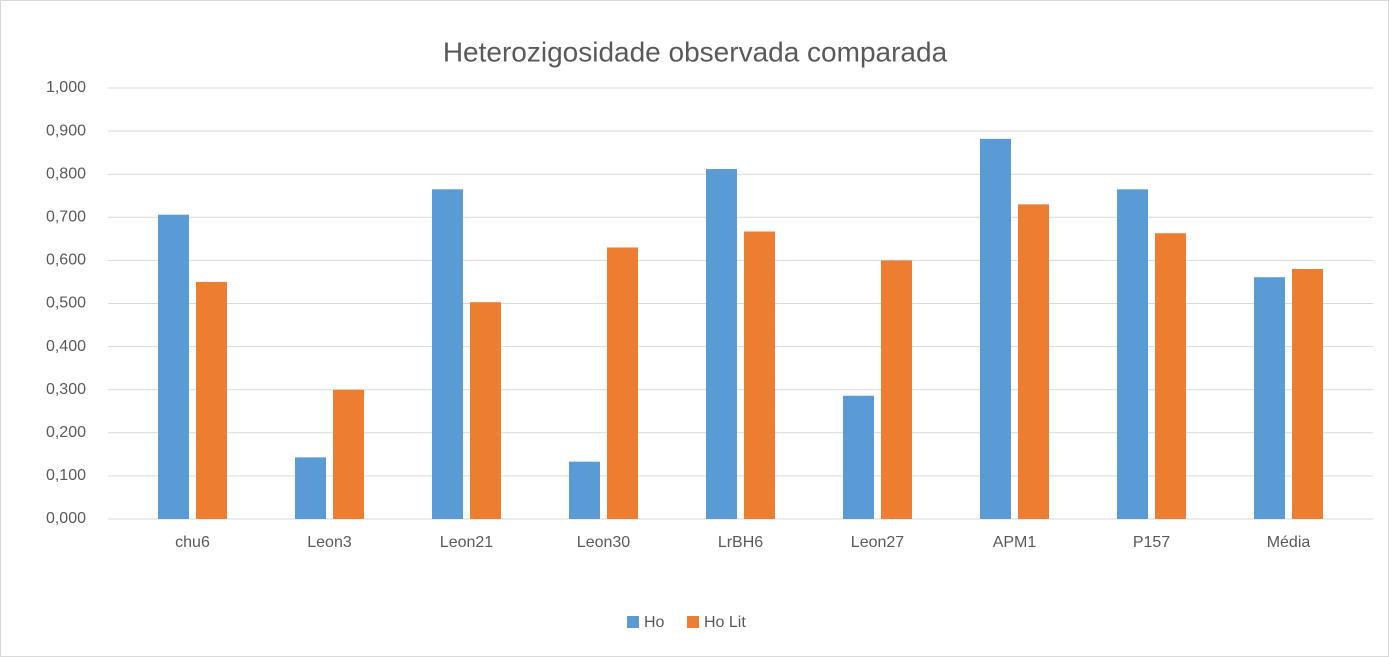  What do you see at coordinates (1015, 542) in the screenshot?
I see `x-tick-label: APM1` at bounding box center [1015, 542].